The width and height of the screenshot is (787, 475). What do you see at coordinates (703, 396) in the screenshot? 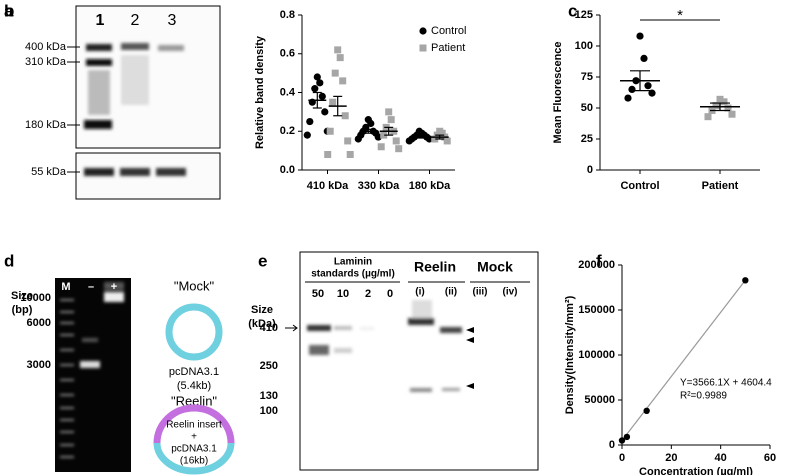
I see `annotation: R²=0.9989` at bounding box center [703, 396].